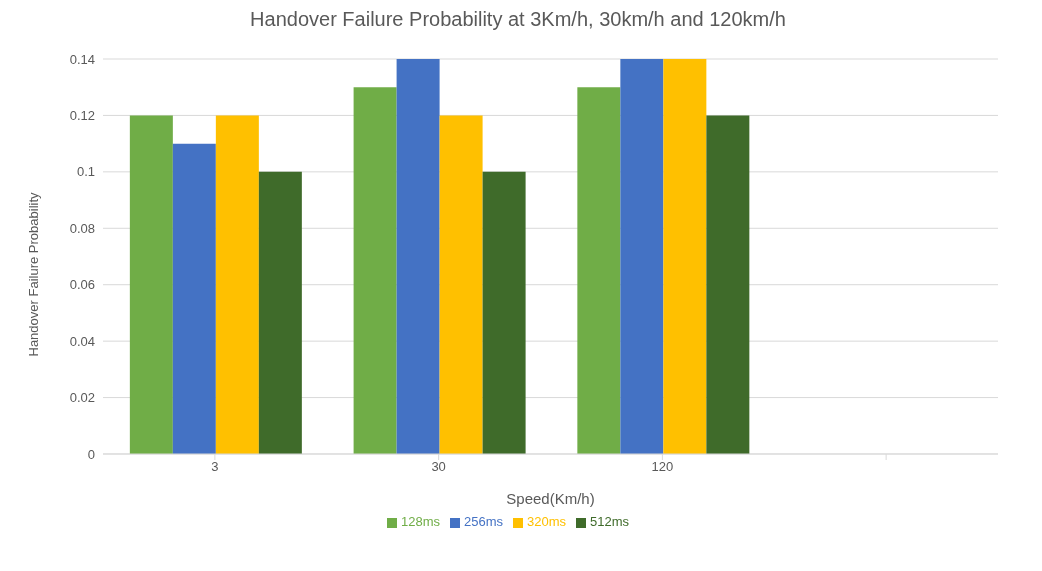 The width and height of the screenshot is (1042, 571). I want to click on x-tick-label: 30, so click(438, 467).